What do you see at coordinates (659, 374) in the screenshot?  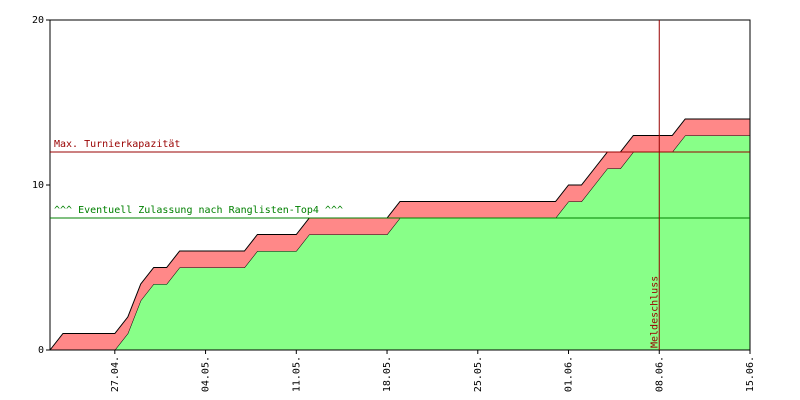 I see `x-tick-label: 08.06.` at bounding box center [659, 374].